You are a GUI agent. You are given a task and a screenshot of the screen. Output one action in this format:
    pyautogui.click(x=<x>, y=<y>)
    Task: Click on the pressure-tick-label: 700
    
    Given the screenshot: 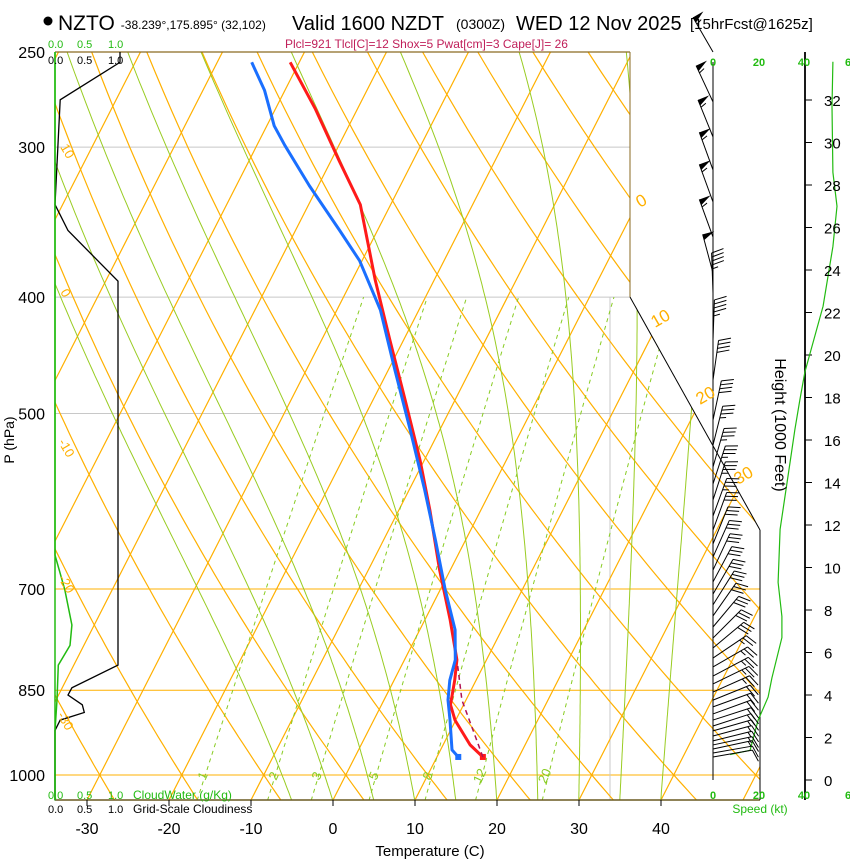 What is the action you would take?
    pyautogui.click(x=31, y=590)
    